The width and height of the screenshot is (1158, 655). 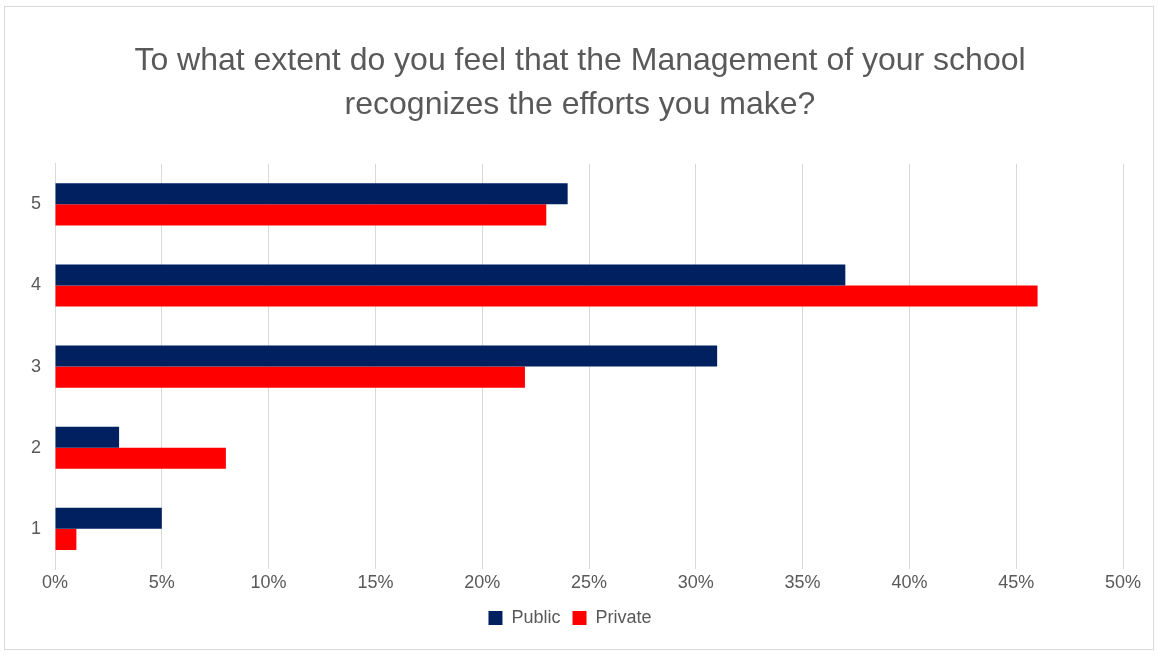 What do you see at coordinates (482, 582) in the screenshot?
I see `x-tick-label: 20%` at bounding box center [482, 582].